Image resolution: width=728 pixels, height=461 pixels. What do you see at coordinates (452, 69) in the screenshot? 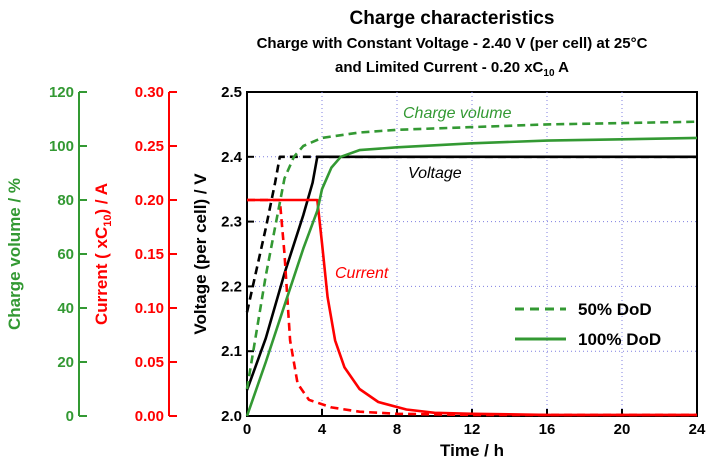
I see `chart-subtitle-2: and Limited Current - 0.20 xC10 A` at bounding box center [452, 69].